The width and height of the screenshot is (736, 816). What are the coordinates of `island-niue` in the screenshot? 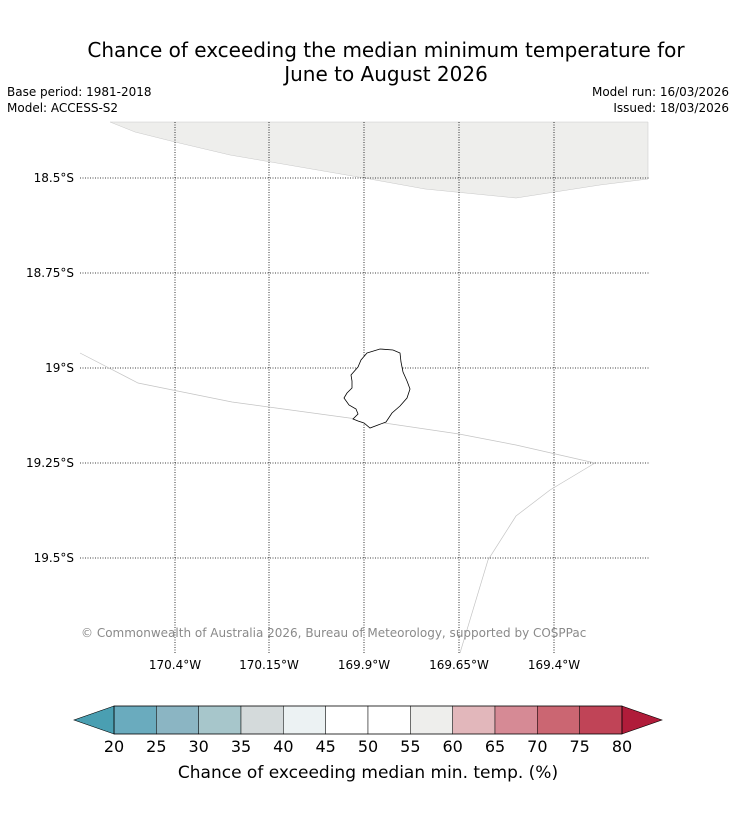 It's located at (377, 388).